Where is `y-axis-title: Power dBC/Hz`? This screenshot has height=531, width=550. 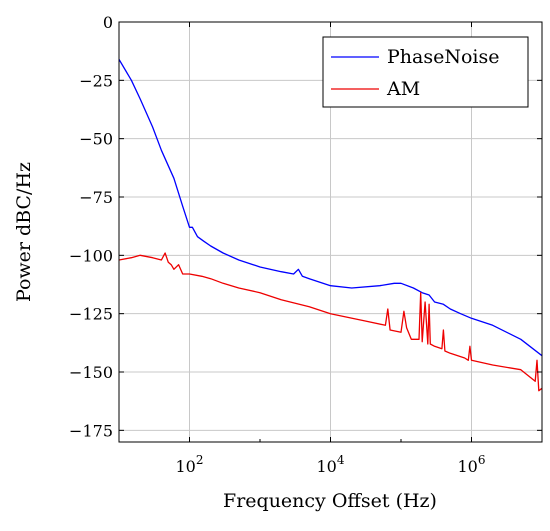
y-axis-title: Power dBC/Hz is located at coordinates (24, 232).